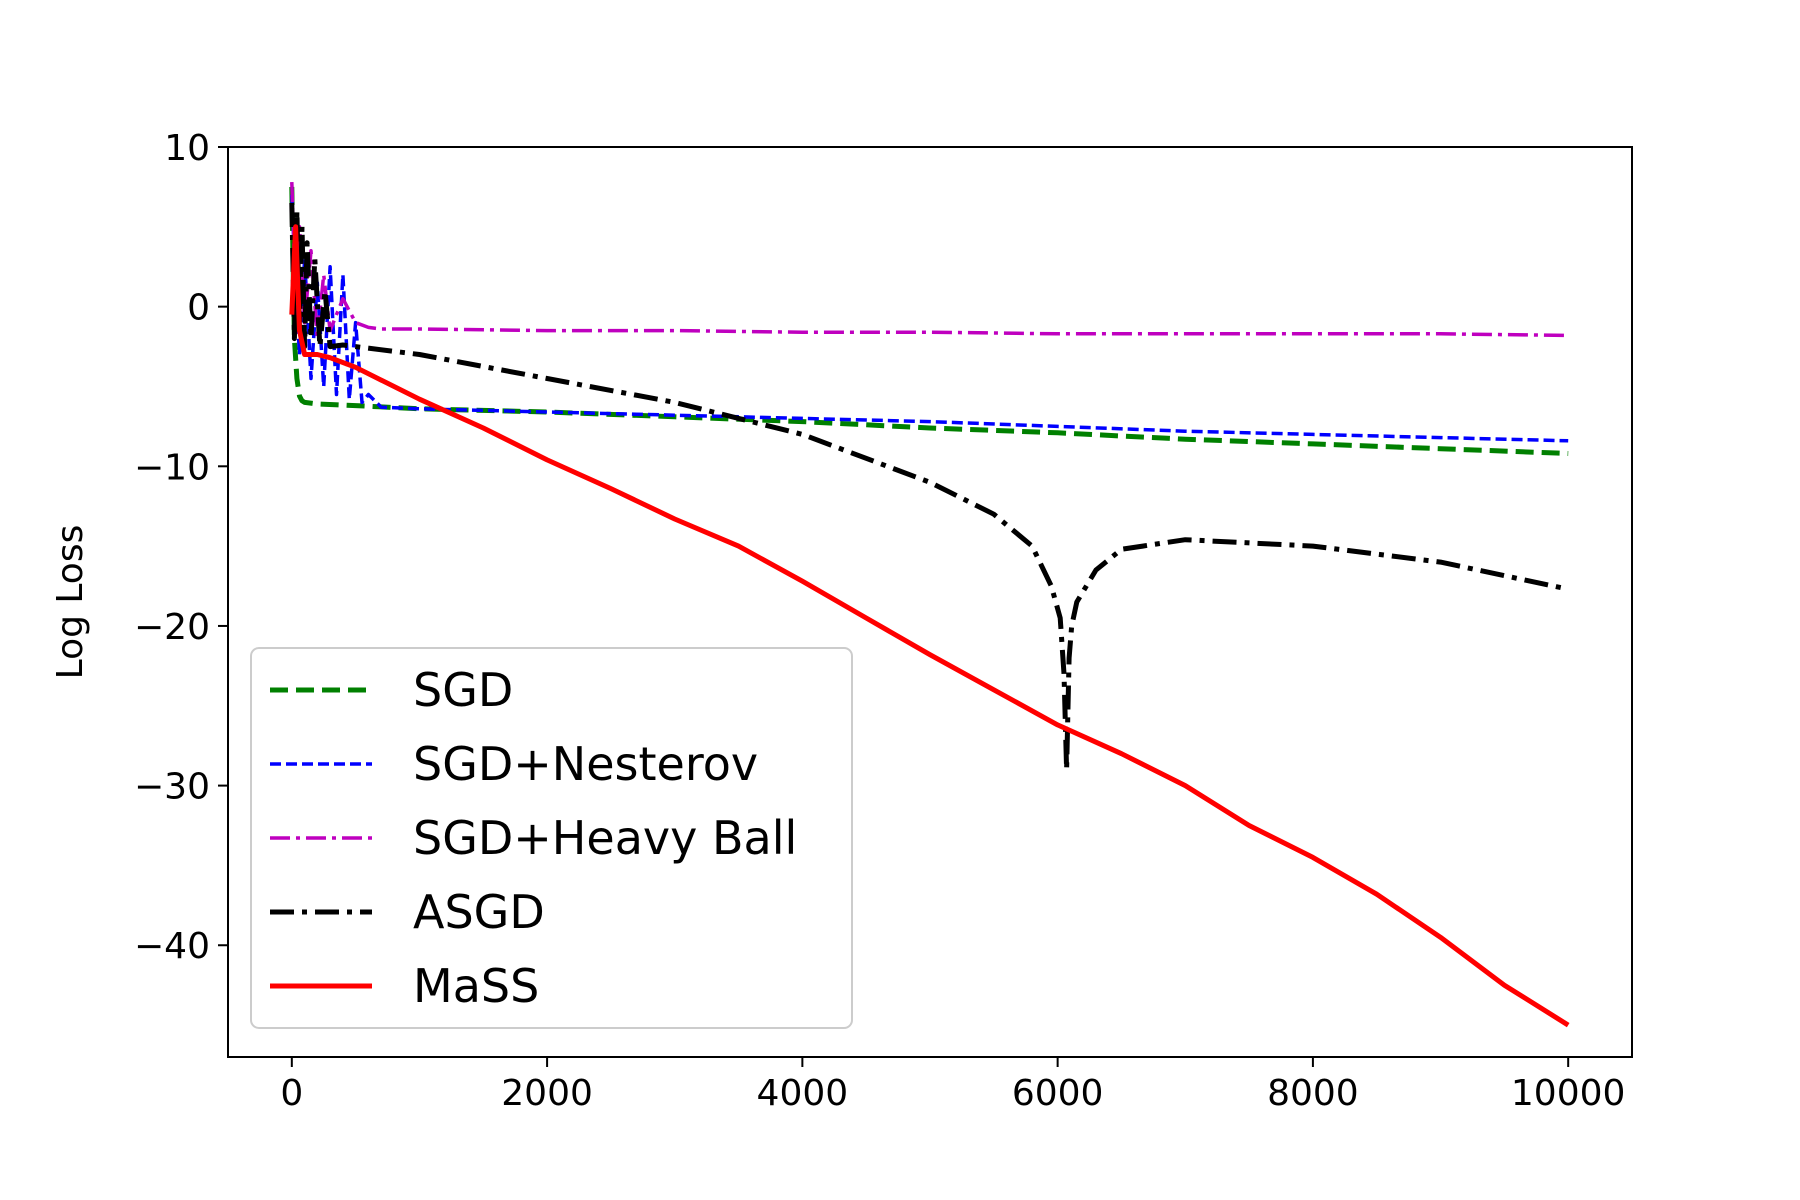 The image size is (1800, 1200). What do you see at coordinates (605, 838) in the screenshot?
I see `legend-label-sgd-heavy-ball: SGD+Heavy Ball` at bounding box center [605, 838].